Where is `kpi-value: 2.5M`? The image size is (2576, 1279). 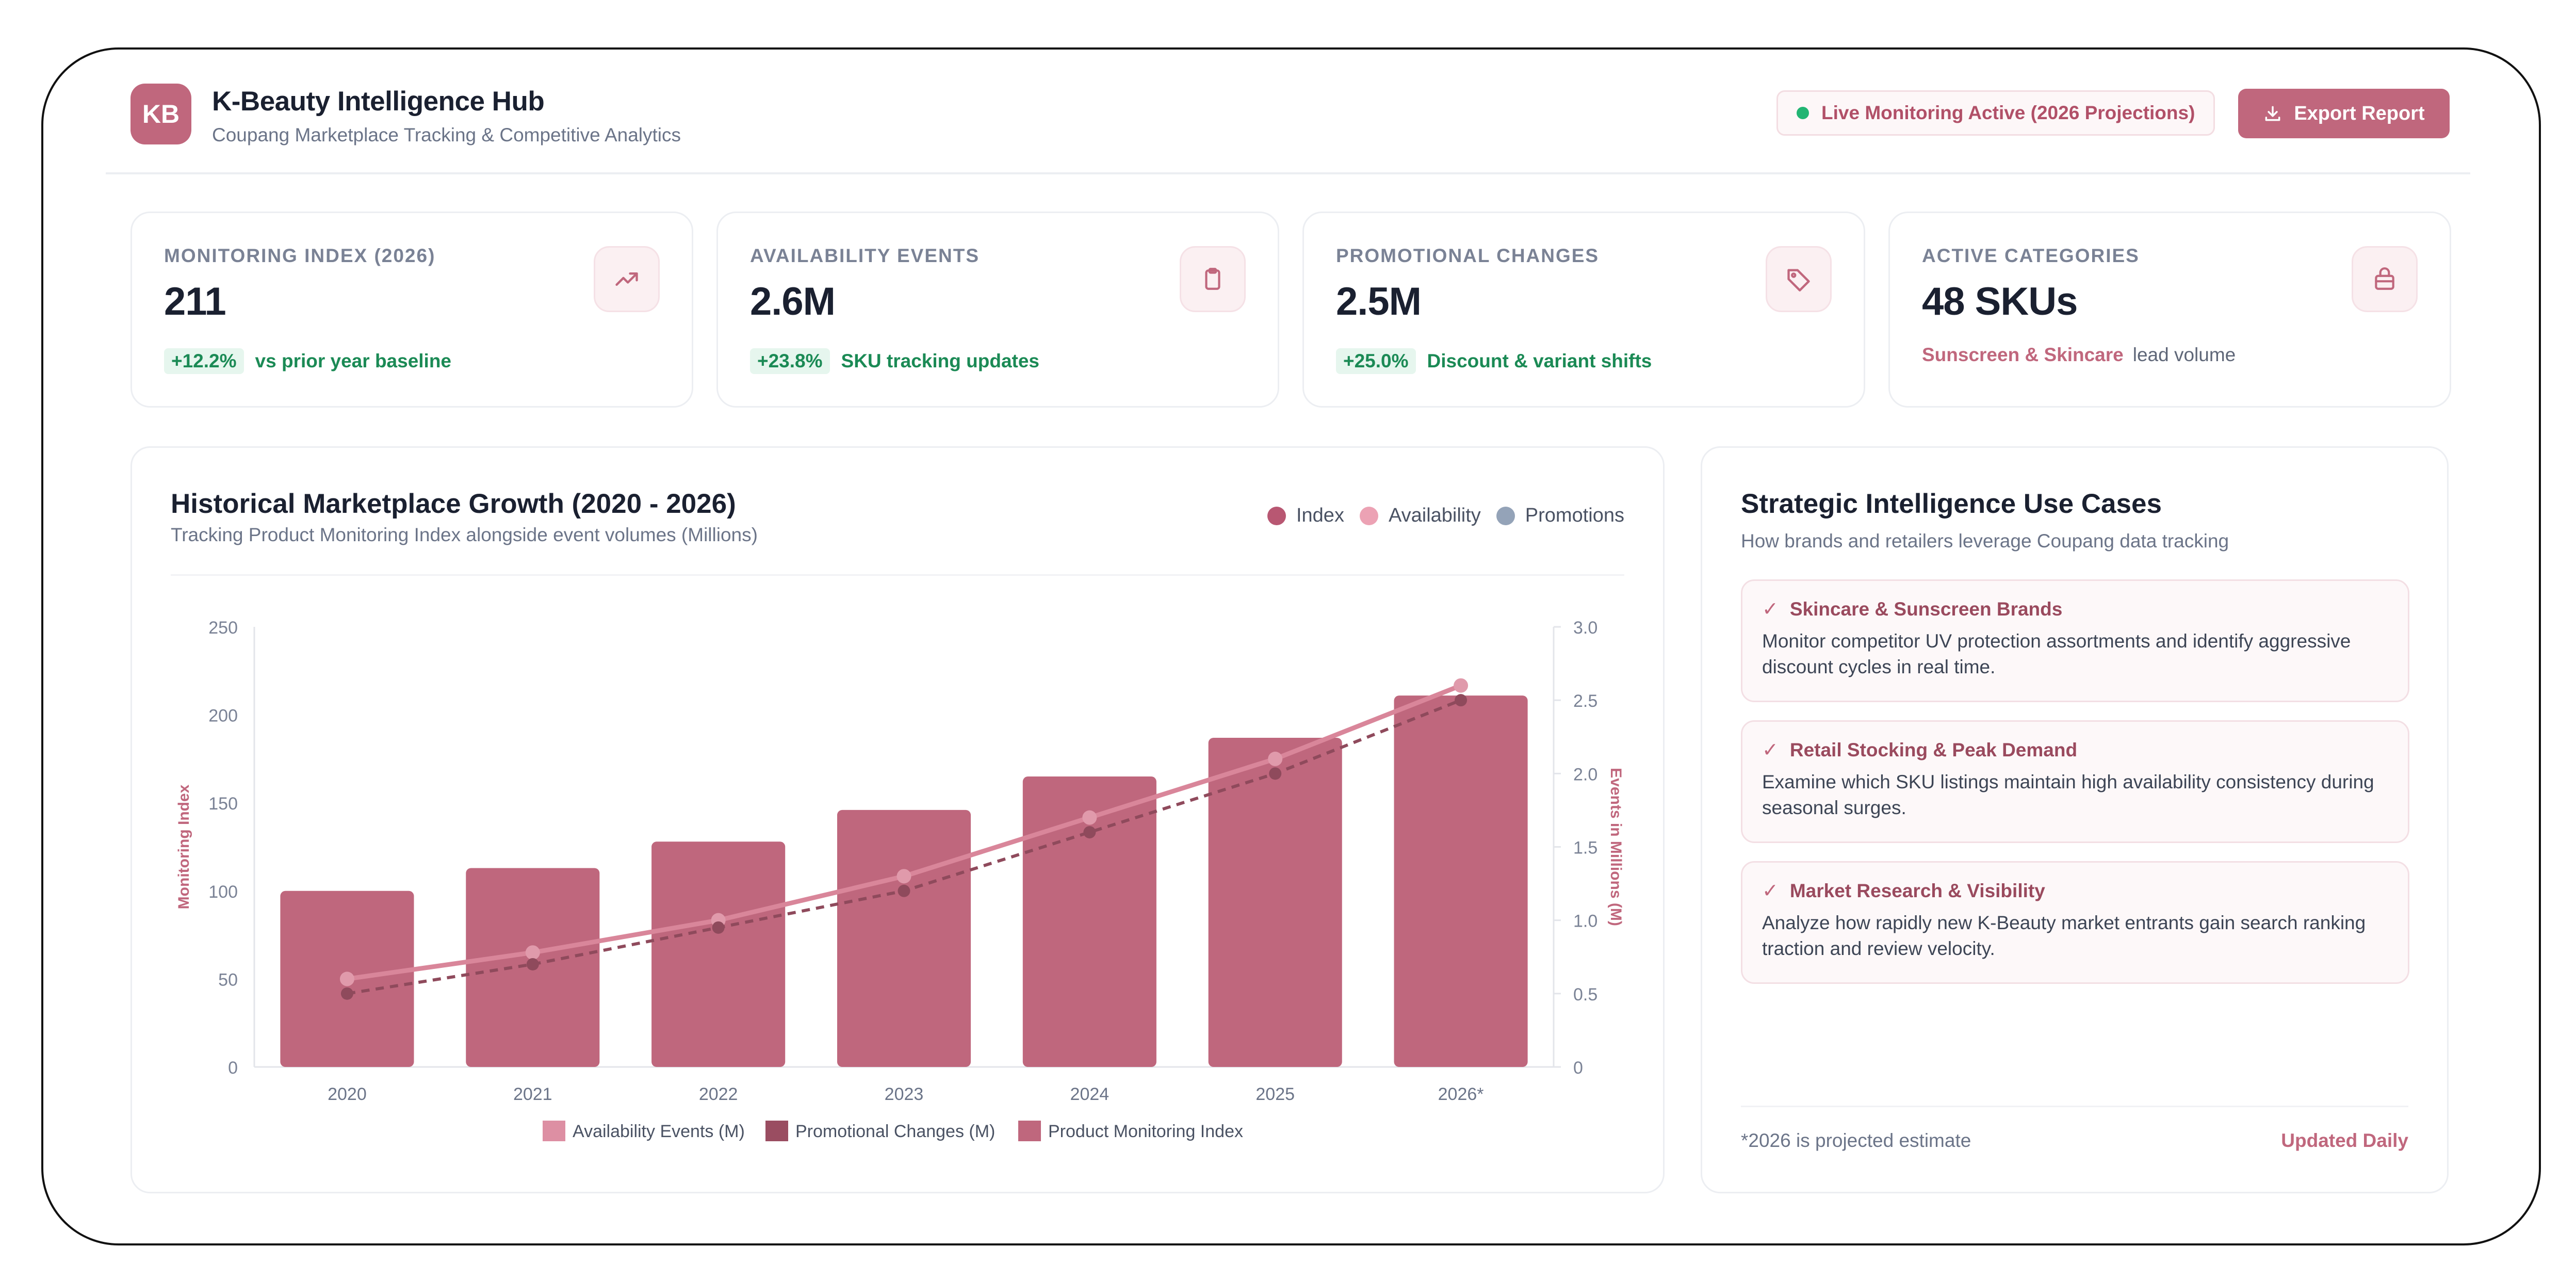 kpi-value: 2.5M is located at coordinates (1379, 302).